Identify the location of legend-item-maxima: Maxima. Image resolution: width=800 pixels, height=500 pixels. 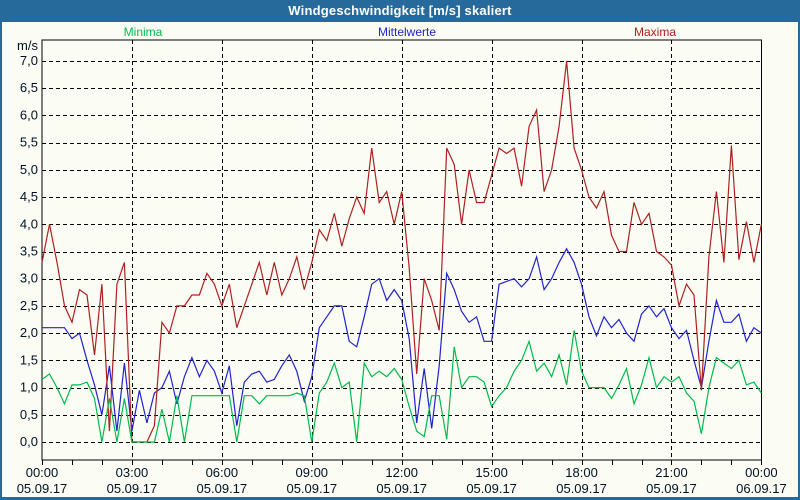
(655, 32).